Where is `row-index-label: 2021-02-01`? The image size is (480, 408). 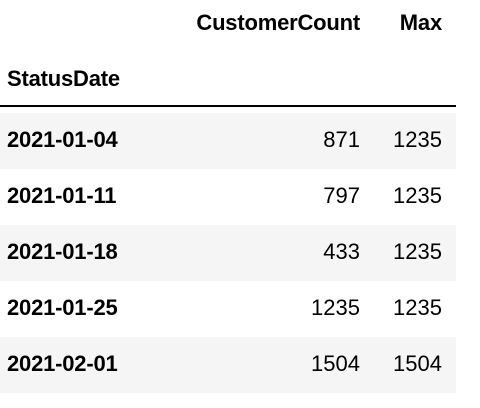 row-index-label: 2021-02-01 is located at coordinates (62, 363).